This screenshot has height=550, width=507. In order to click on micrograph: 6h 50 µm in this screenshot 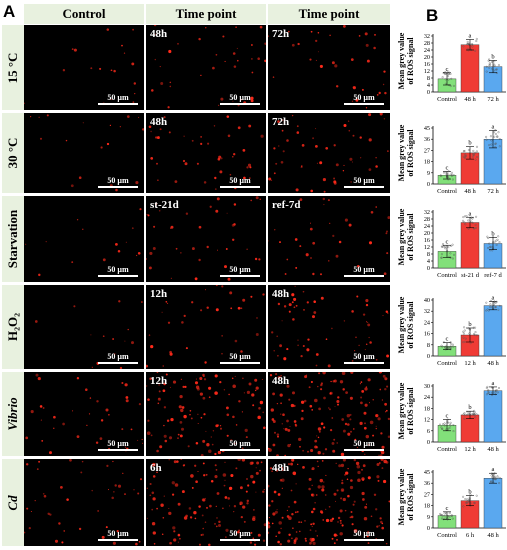, I will do `click(206, 502)`.